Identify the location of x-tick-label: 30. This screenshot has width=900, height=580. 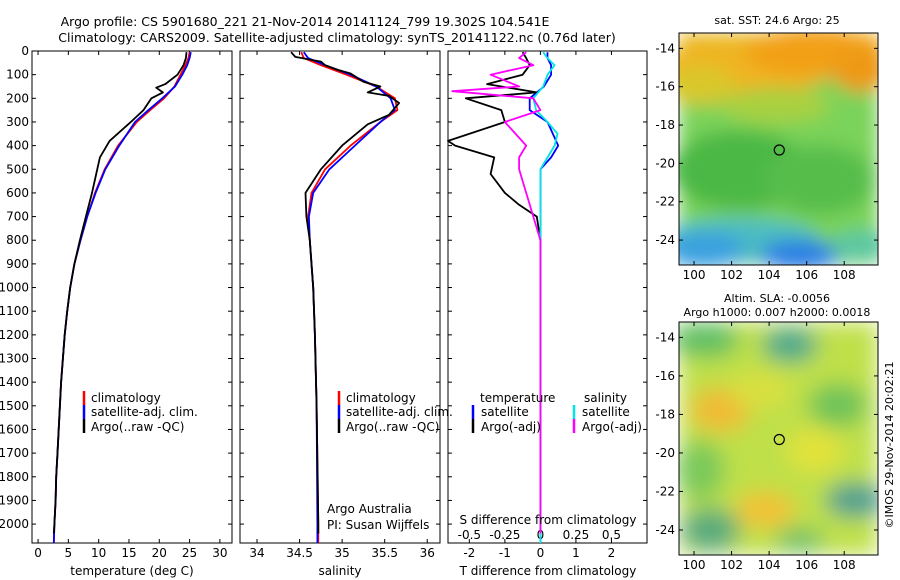
(219, 553).